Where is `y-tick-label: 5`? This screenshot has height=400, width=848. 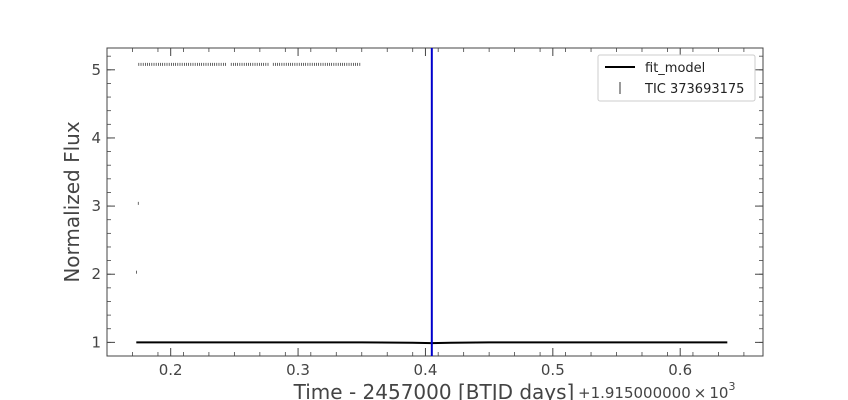 y-tick-label: 5 is located at coordinates (96, 70).